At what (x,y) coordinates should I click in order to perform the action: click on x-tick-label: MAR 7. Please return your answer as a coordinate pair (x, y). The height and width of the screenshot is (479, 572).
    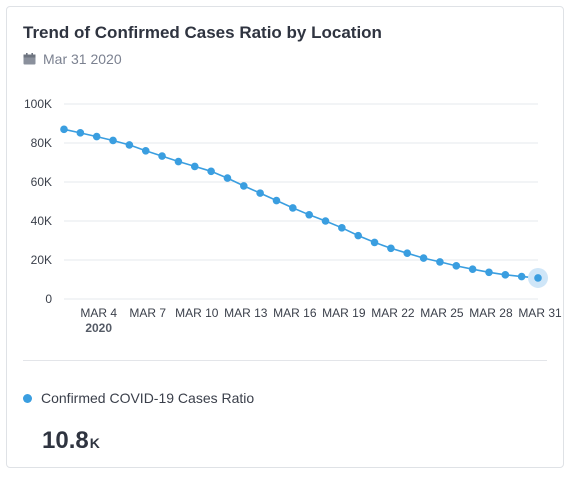
    Looking at the image, I should click on (147, 313).